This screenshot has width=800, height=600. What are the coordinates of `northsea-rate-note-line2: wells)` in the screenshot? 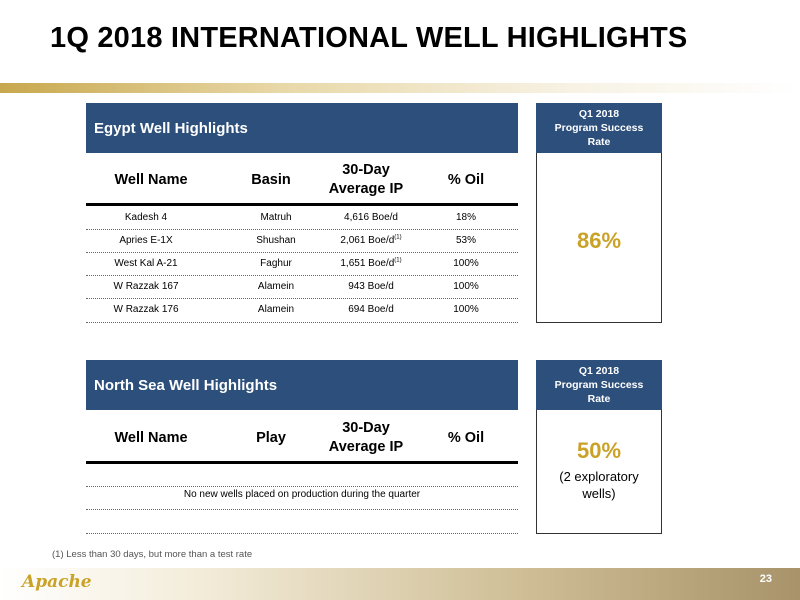 It's located at (599, 493).